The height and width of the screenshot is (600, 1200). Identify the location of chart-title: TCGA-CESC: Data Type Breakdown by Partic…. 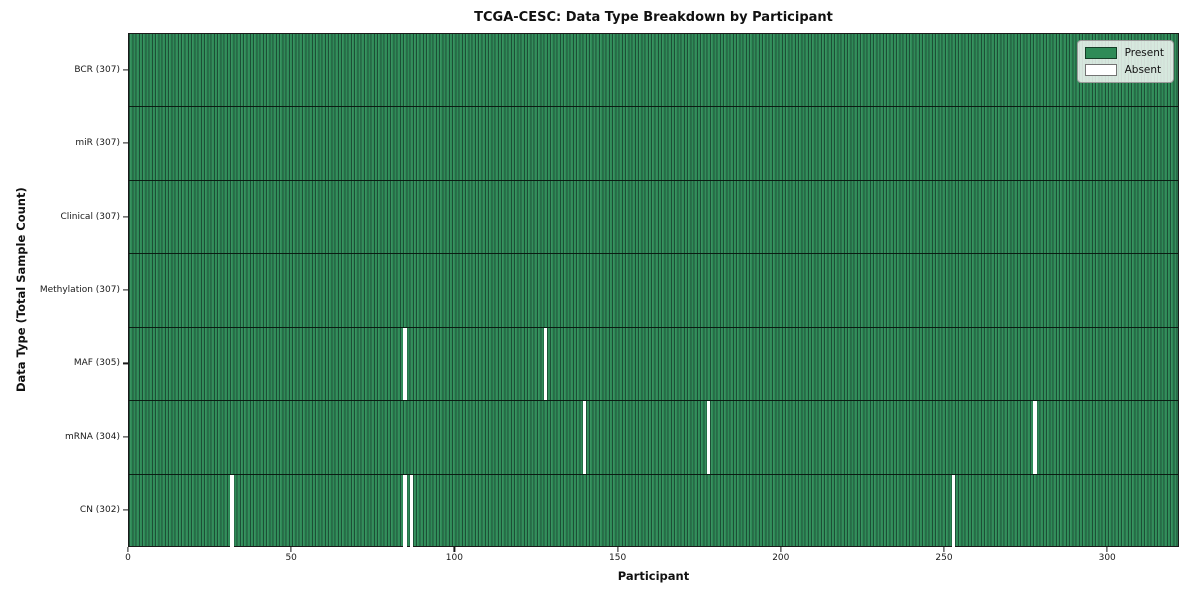
(653, 17).